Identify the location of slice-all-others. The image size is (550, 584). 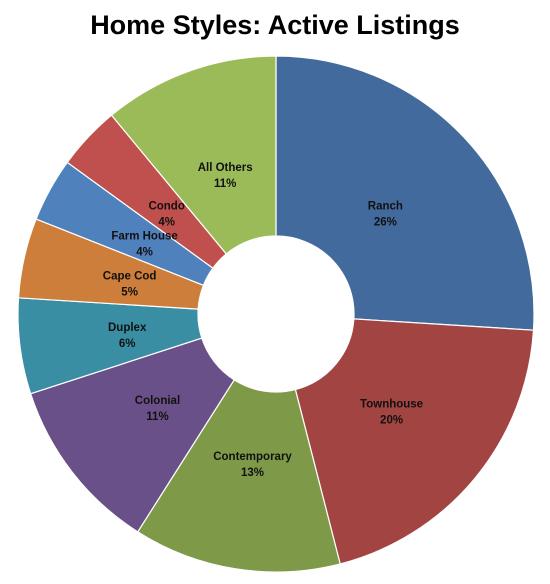
(193, 155).